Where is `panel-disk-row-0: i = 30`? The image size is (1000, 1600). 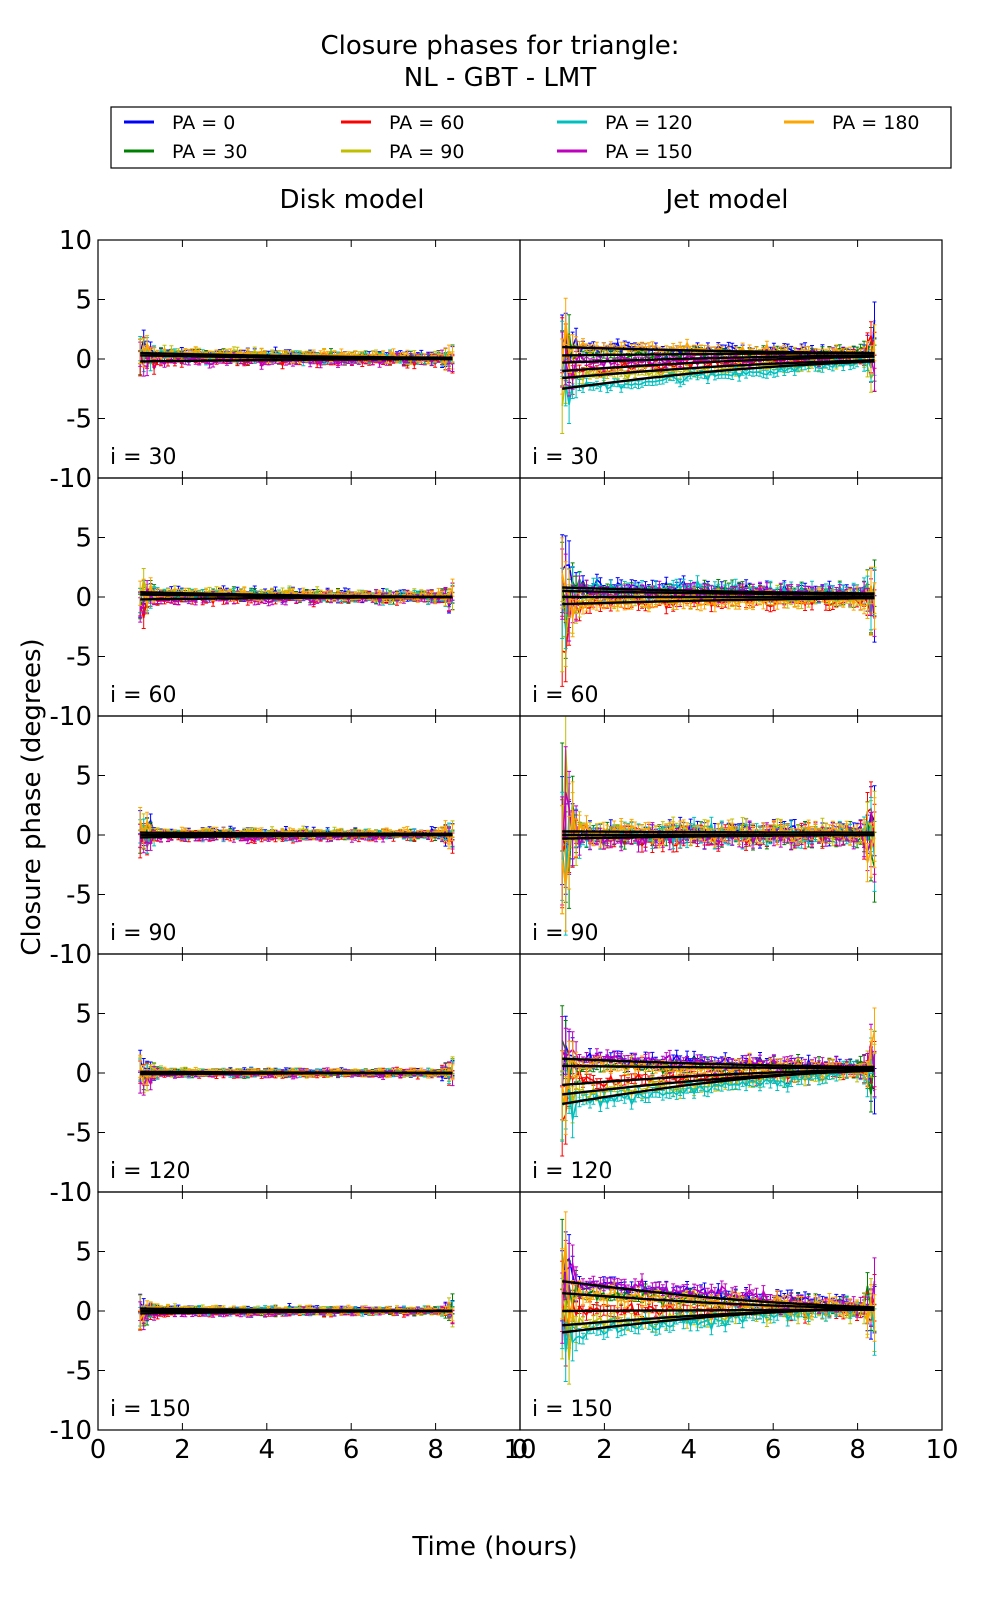 panel-disk-row-0: i = 30 is located at coordinates (309, 359).